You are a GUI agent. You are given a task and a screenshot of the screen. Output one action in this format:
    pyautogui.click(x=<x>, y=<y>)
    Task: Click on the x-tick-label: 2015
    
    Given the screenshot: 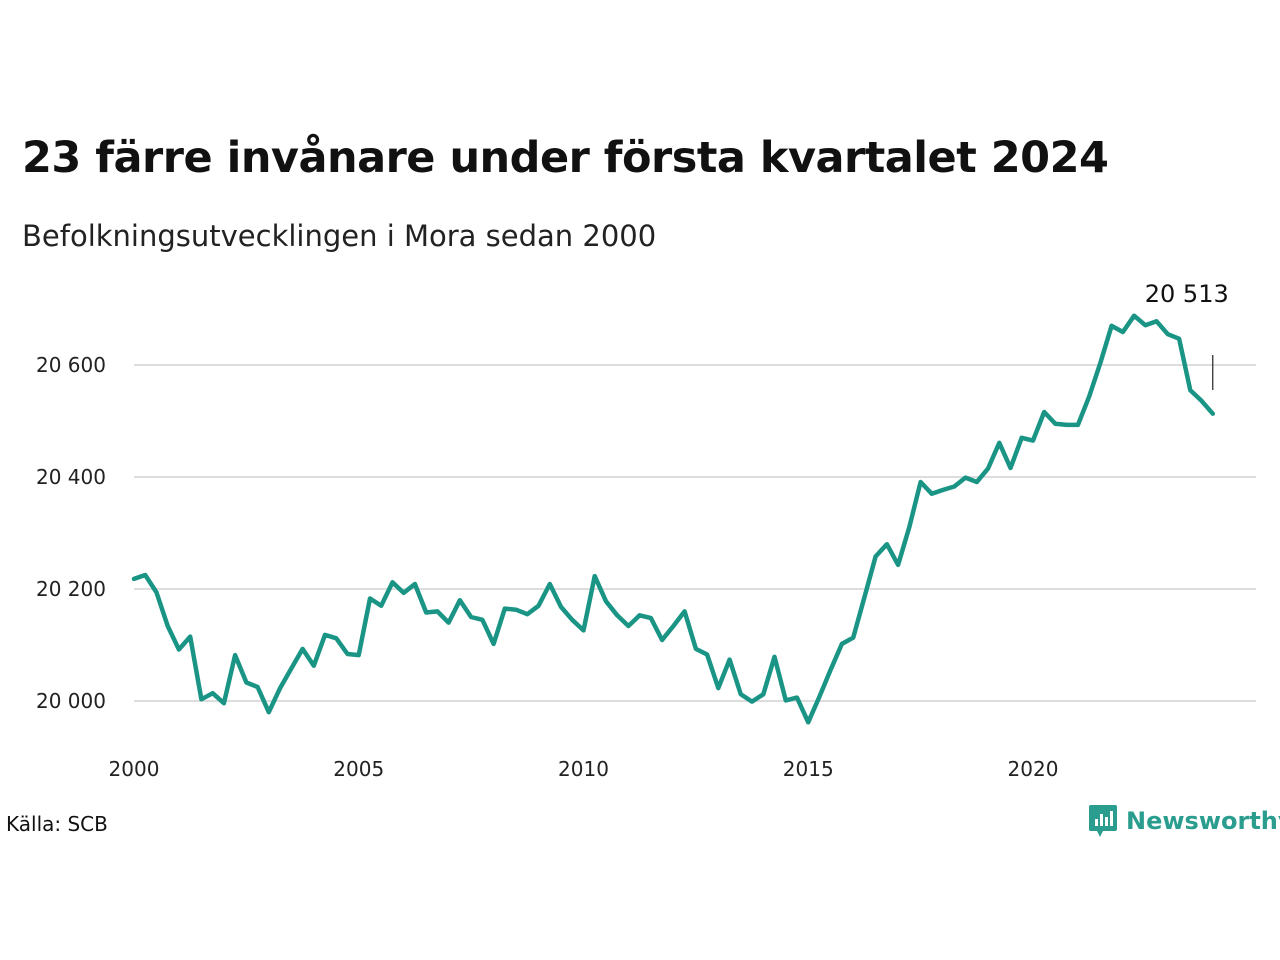 What is the action you would take?
    pyautogui.click(x=808, y=769)
    